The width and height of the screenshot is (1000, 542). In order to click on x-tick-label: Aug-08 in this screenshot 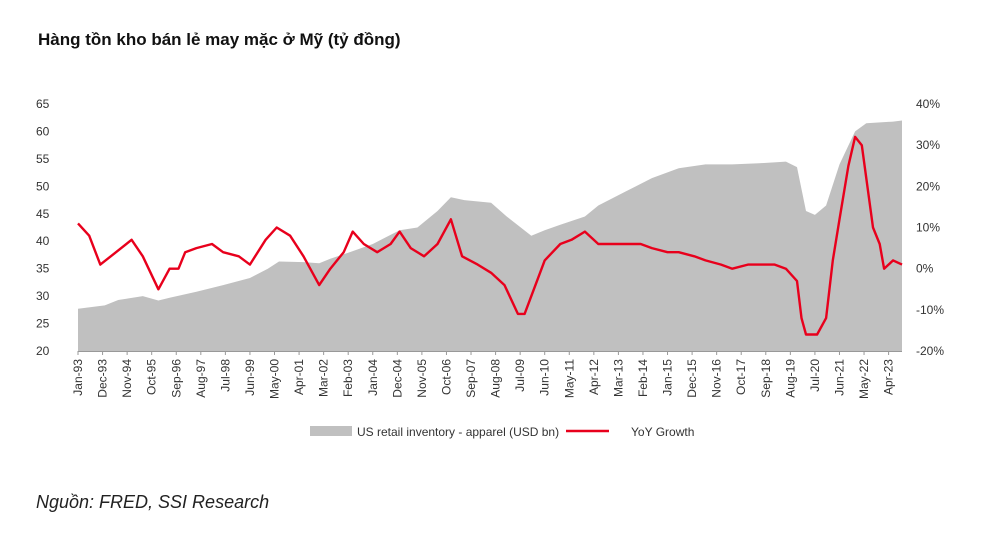, I will do `click(496, 378)`.